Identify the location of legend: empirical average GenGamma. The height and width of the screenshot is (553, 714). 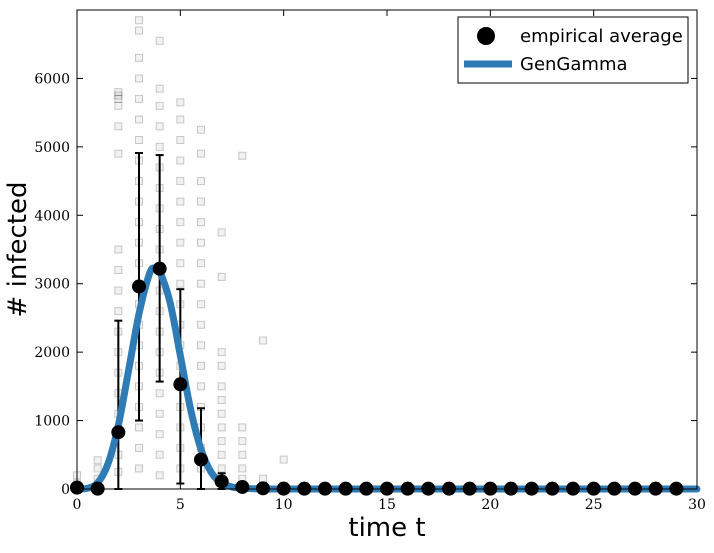
(573, 50).